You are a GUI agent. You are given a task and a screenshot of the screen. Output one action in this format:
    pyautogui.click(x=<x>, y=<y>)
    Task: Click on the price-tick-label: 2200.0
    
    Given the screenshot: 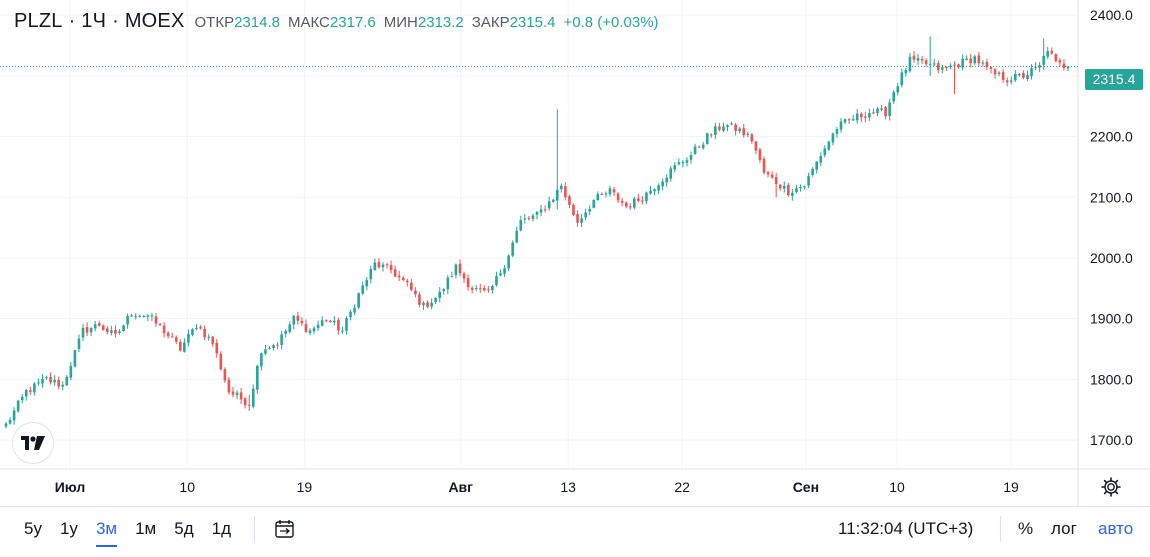 What is the action you would take?
    pyautogui.click(x=1111, y=137)
    